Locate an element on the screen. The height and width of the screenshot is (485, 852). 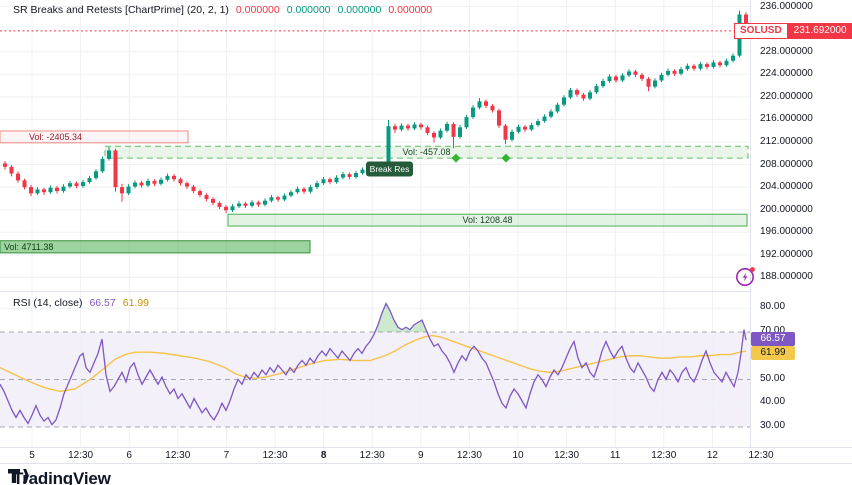
tradingview-logo-text: TradingView is located at coordinates (62, 477).